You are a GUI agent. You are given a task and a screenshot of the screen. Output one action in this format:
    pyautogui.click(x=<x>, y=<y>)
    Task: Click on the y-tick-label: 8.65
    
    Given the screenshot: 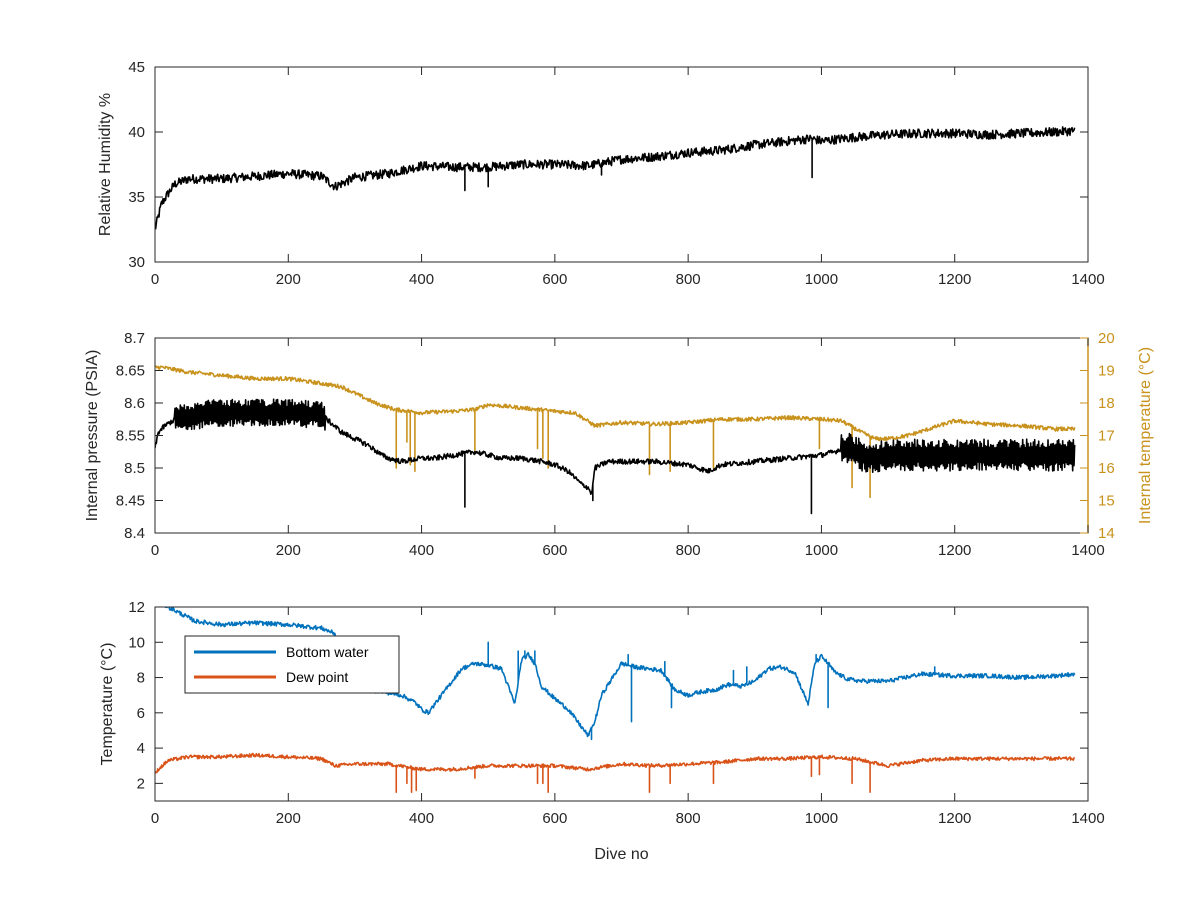 What is the action you would take?
    pyautogui.click(x=130, y=371)
    